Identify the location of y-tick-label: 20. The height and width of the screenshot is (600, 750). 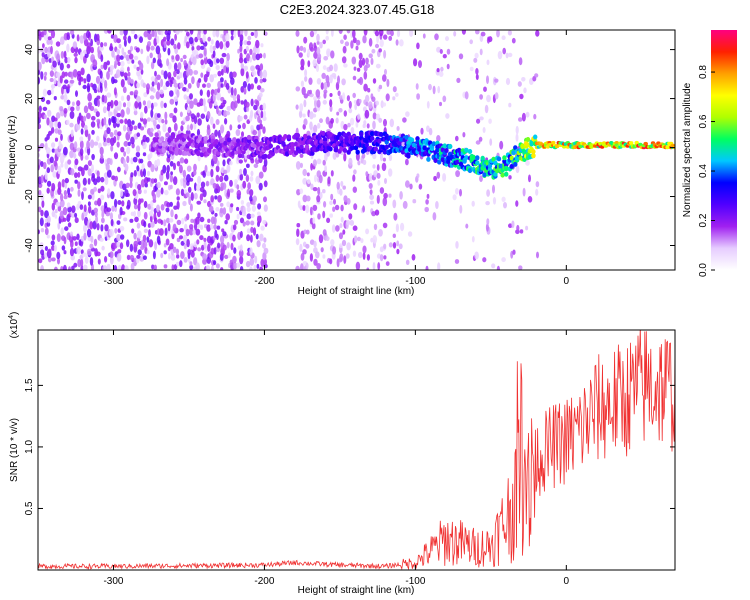
(29, 99).